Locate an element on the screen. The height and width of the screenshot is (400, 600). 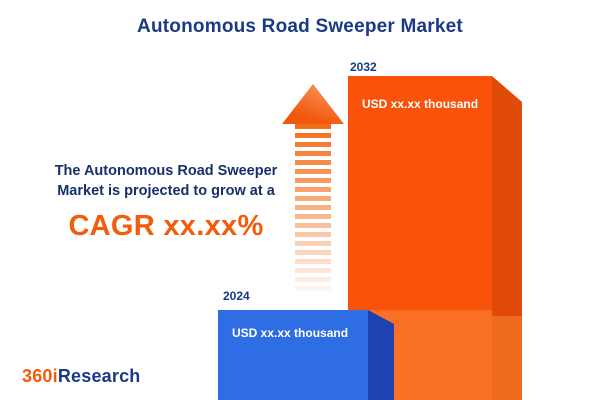
annotation-line-2: Market is projected to grow at a is located at coordinates (166, 190).